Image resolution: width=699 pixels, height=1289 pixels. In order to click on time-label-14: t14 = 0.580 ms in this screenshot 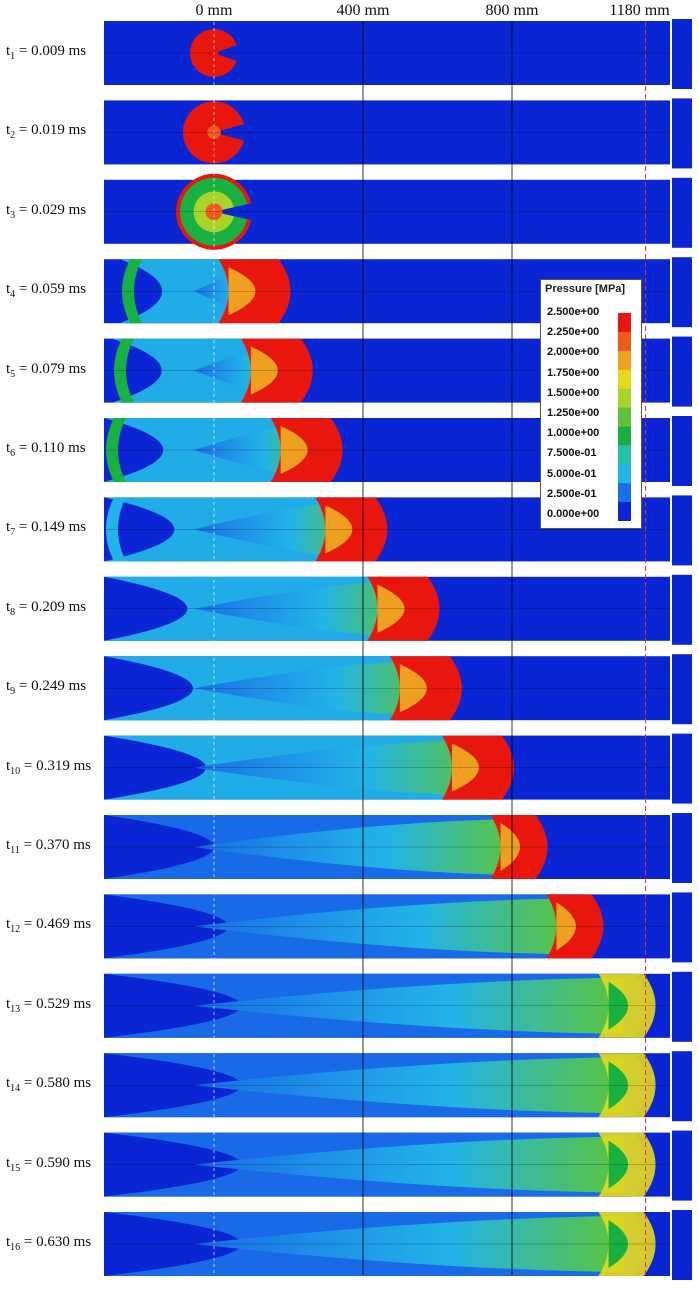, I will do `click(49, 1085)`.